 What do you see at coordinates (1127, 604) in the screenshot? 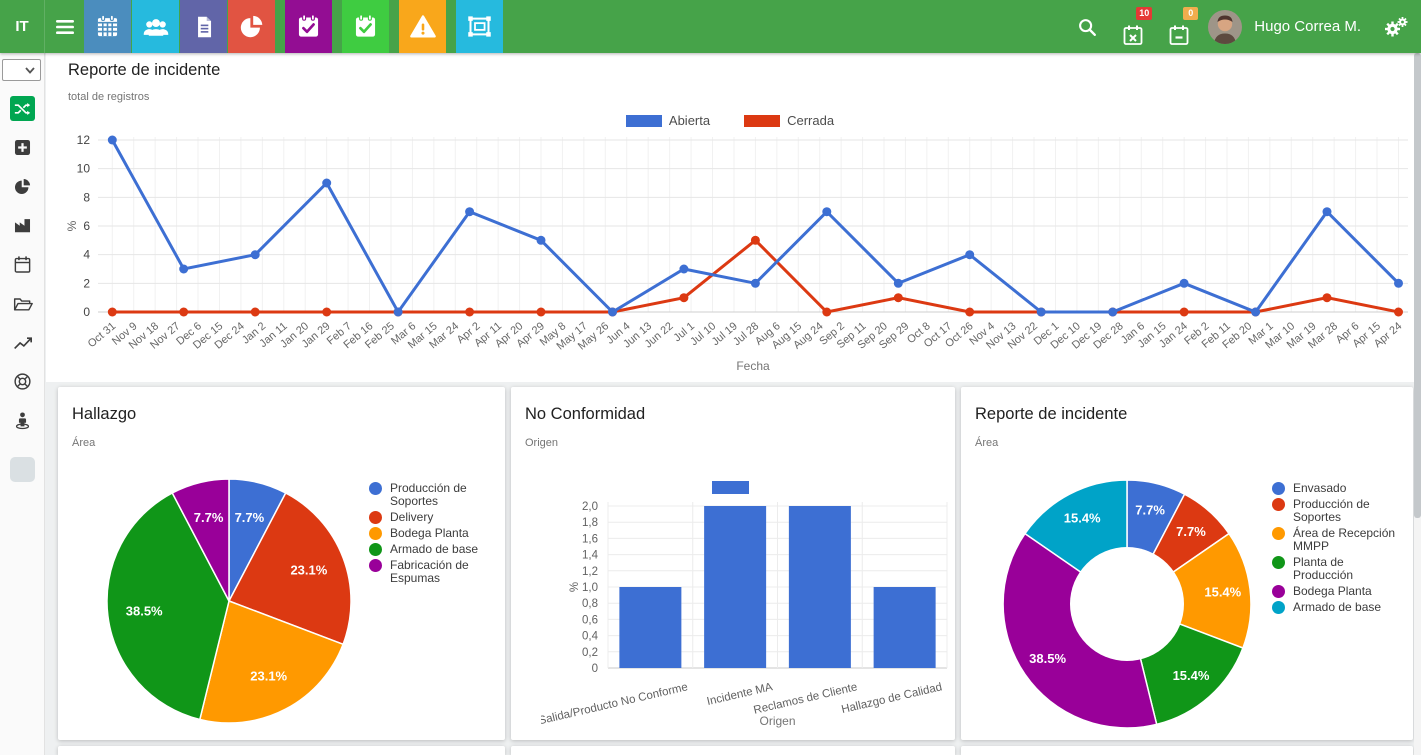
I see `incident-donut-chart: 7.7% 7.7% 15.4% 15.4% 38.5% 15.4%` at bounding box center [1127, 604].